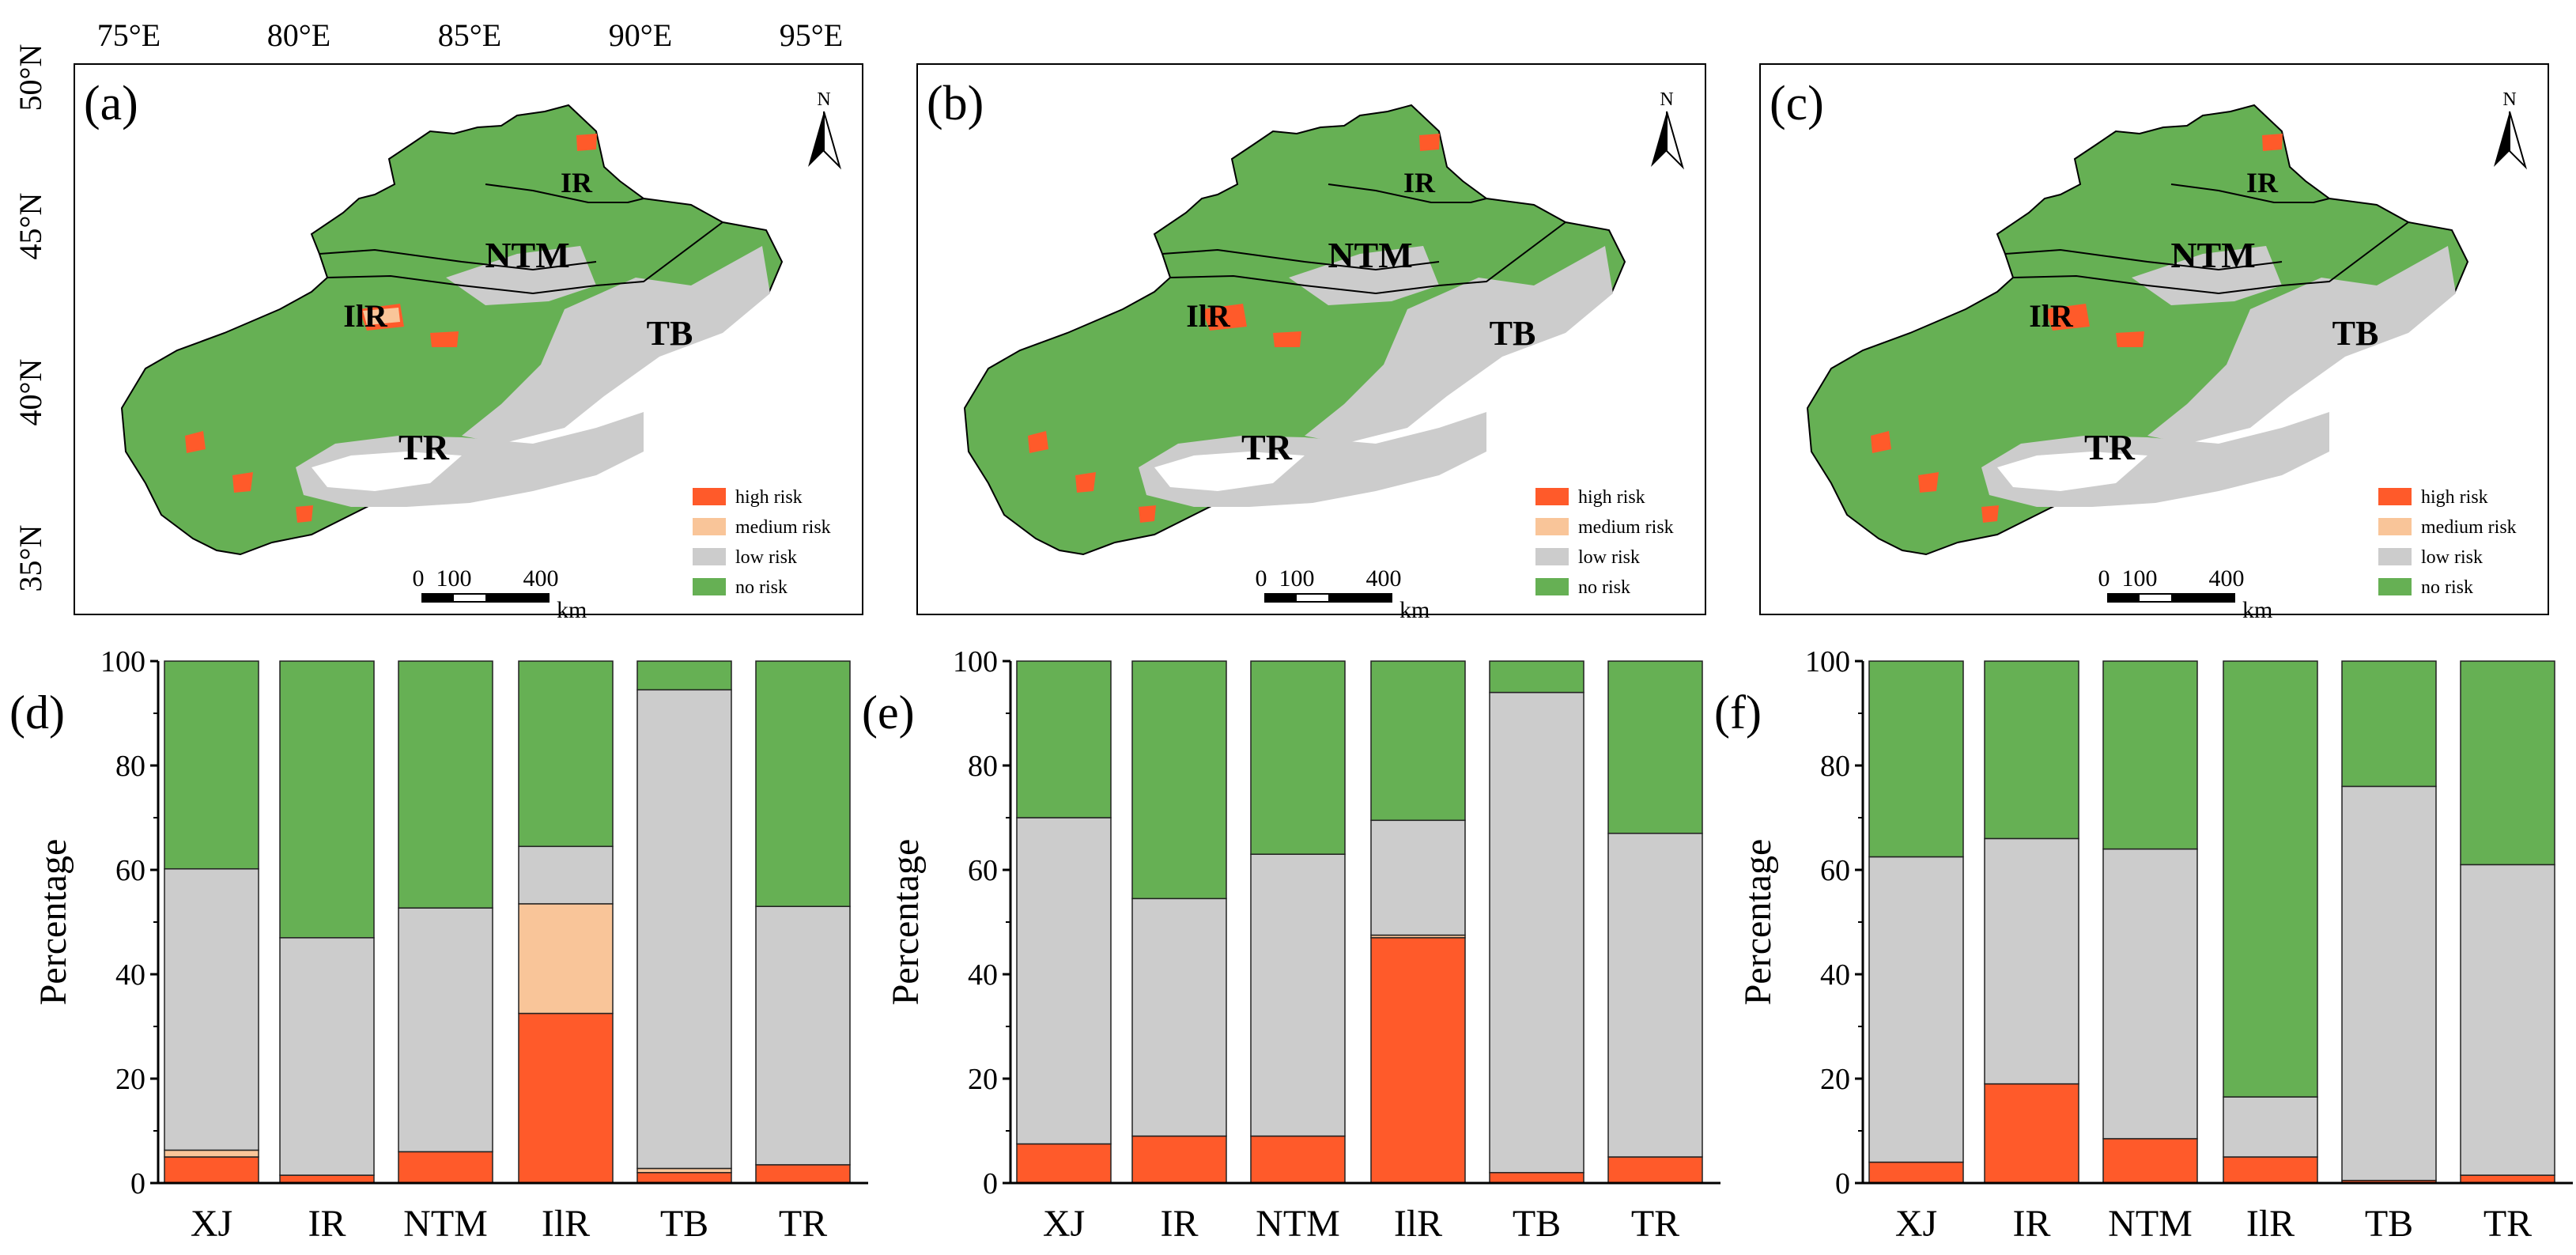  Describe the element at coordinates (640, 35) in the screenshot. I see `longitude-label: 90°E` at that location.